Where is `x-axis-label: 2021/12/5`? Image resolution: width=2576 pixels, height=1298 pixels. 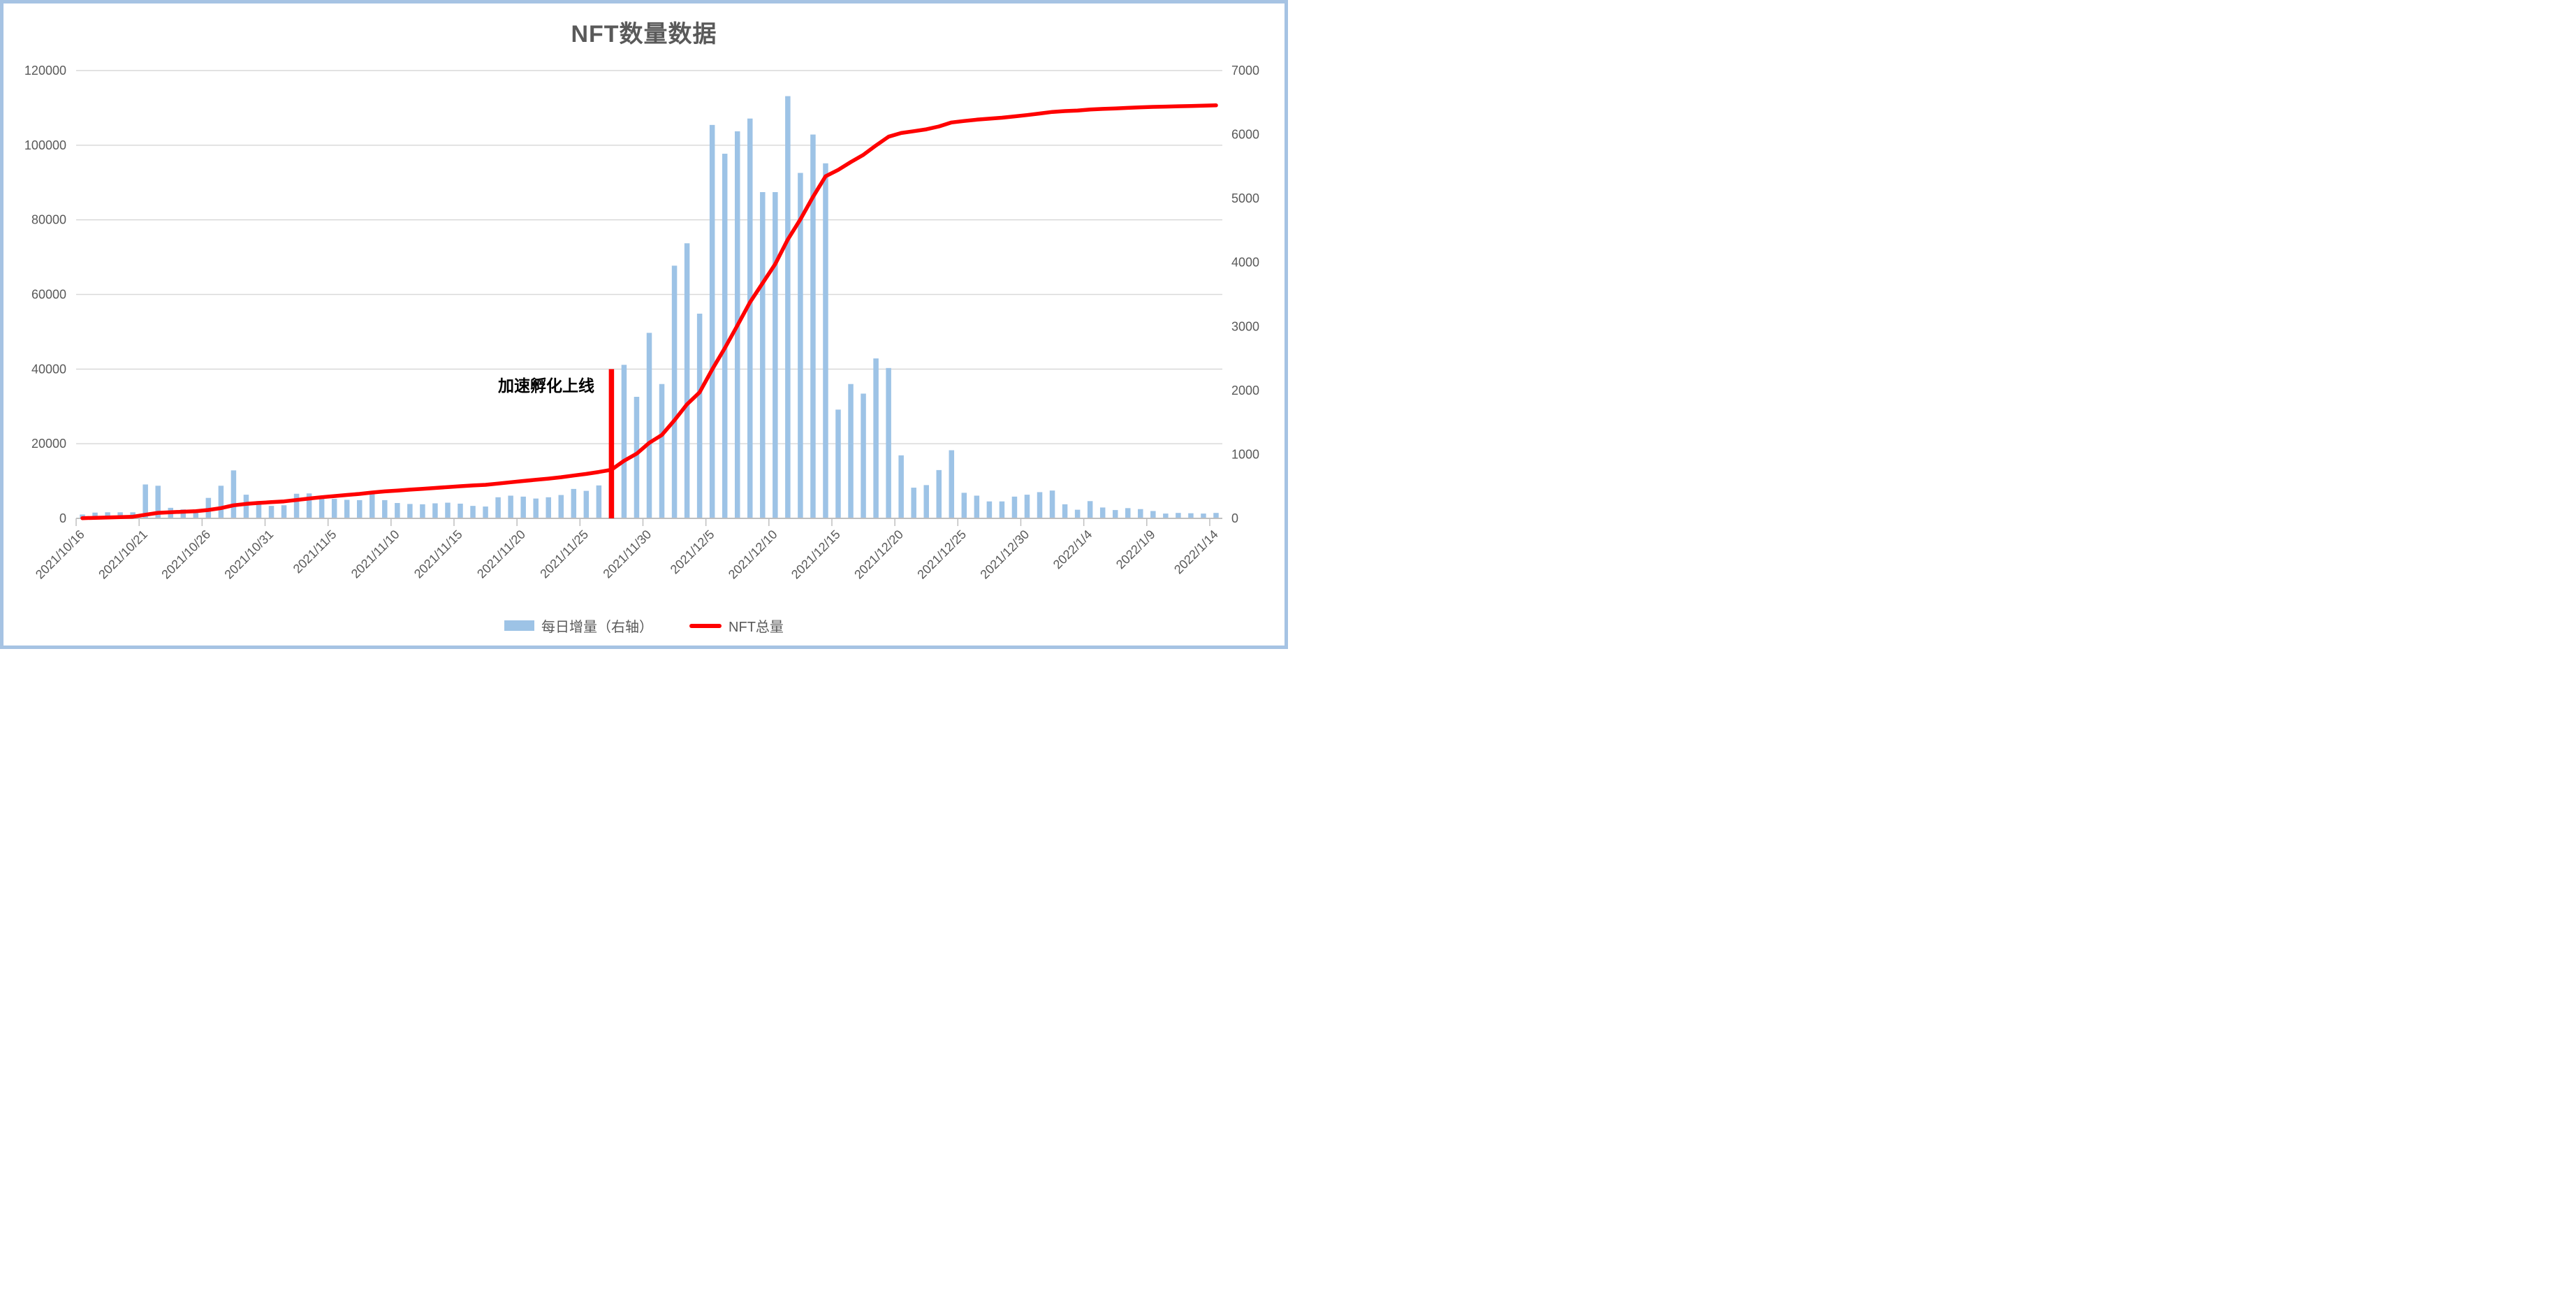
x-axis-label: 2021/12/5 is located at coordinates (692, 552).